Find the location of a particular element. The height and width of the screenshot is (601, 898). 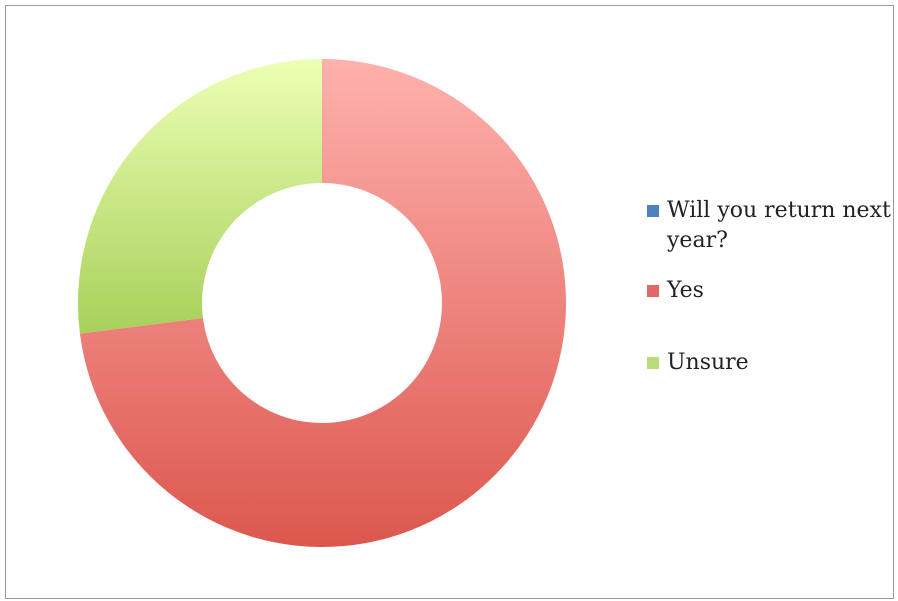

legend-swatch-question is located at coordinates (653, 211).